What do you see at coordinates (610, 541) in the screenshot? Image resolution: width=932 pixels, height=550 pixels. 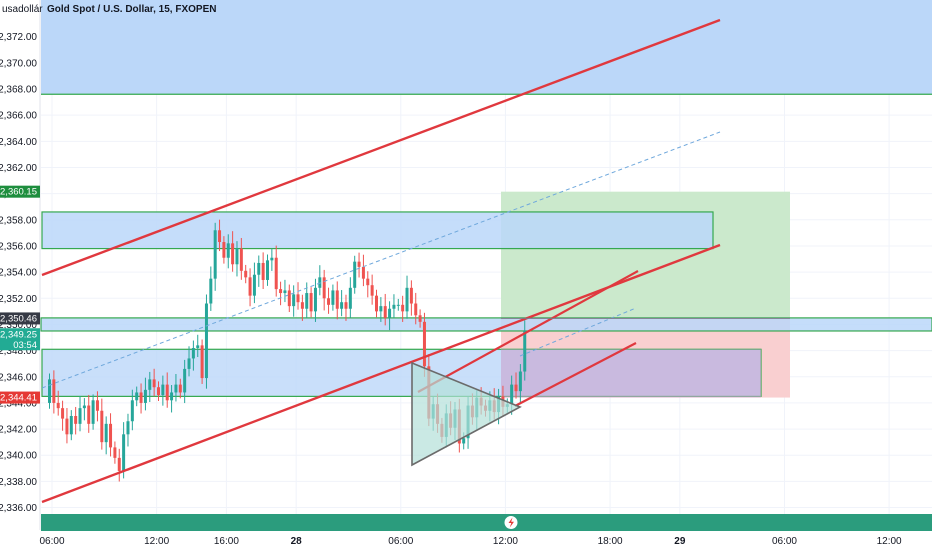 I see `time-tick-label: 18:00` at bounding box center [610, 541].